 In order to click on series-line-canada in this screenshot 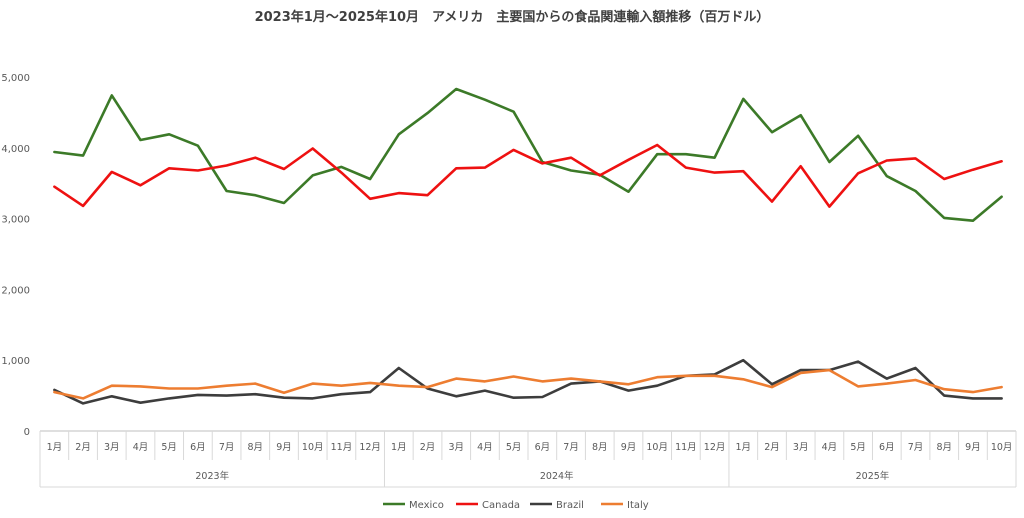, I will do `click(528, 175)`.